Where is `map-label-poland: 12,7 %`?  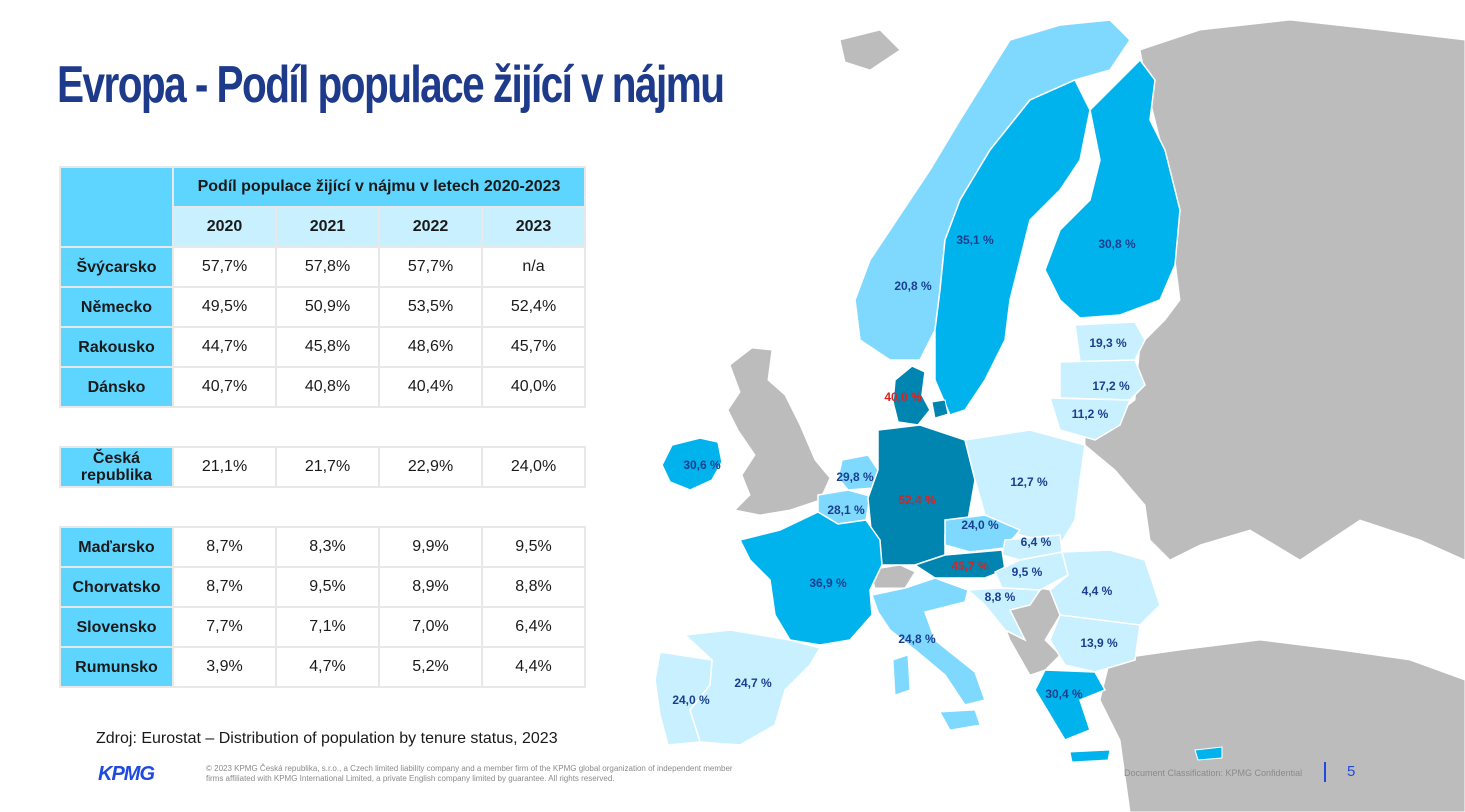 map-label-poland: 12,7 % is located at coordinates (1029, 482).